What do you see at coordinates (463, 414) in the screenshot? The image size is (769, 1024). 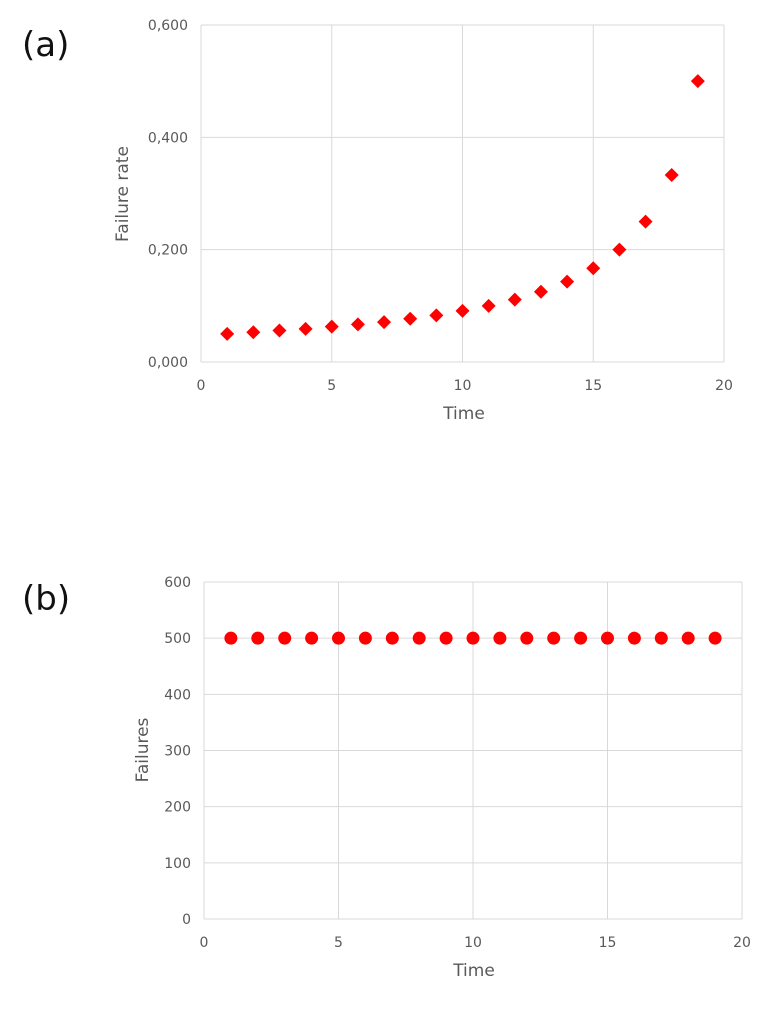 I see `panel-a-x-axis-title: Time` at bounding box center [463, 414].